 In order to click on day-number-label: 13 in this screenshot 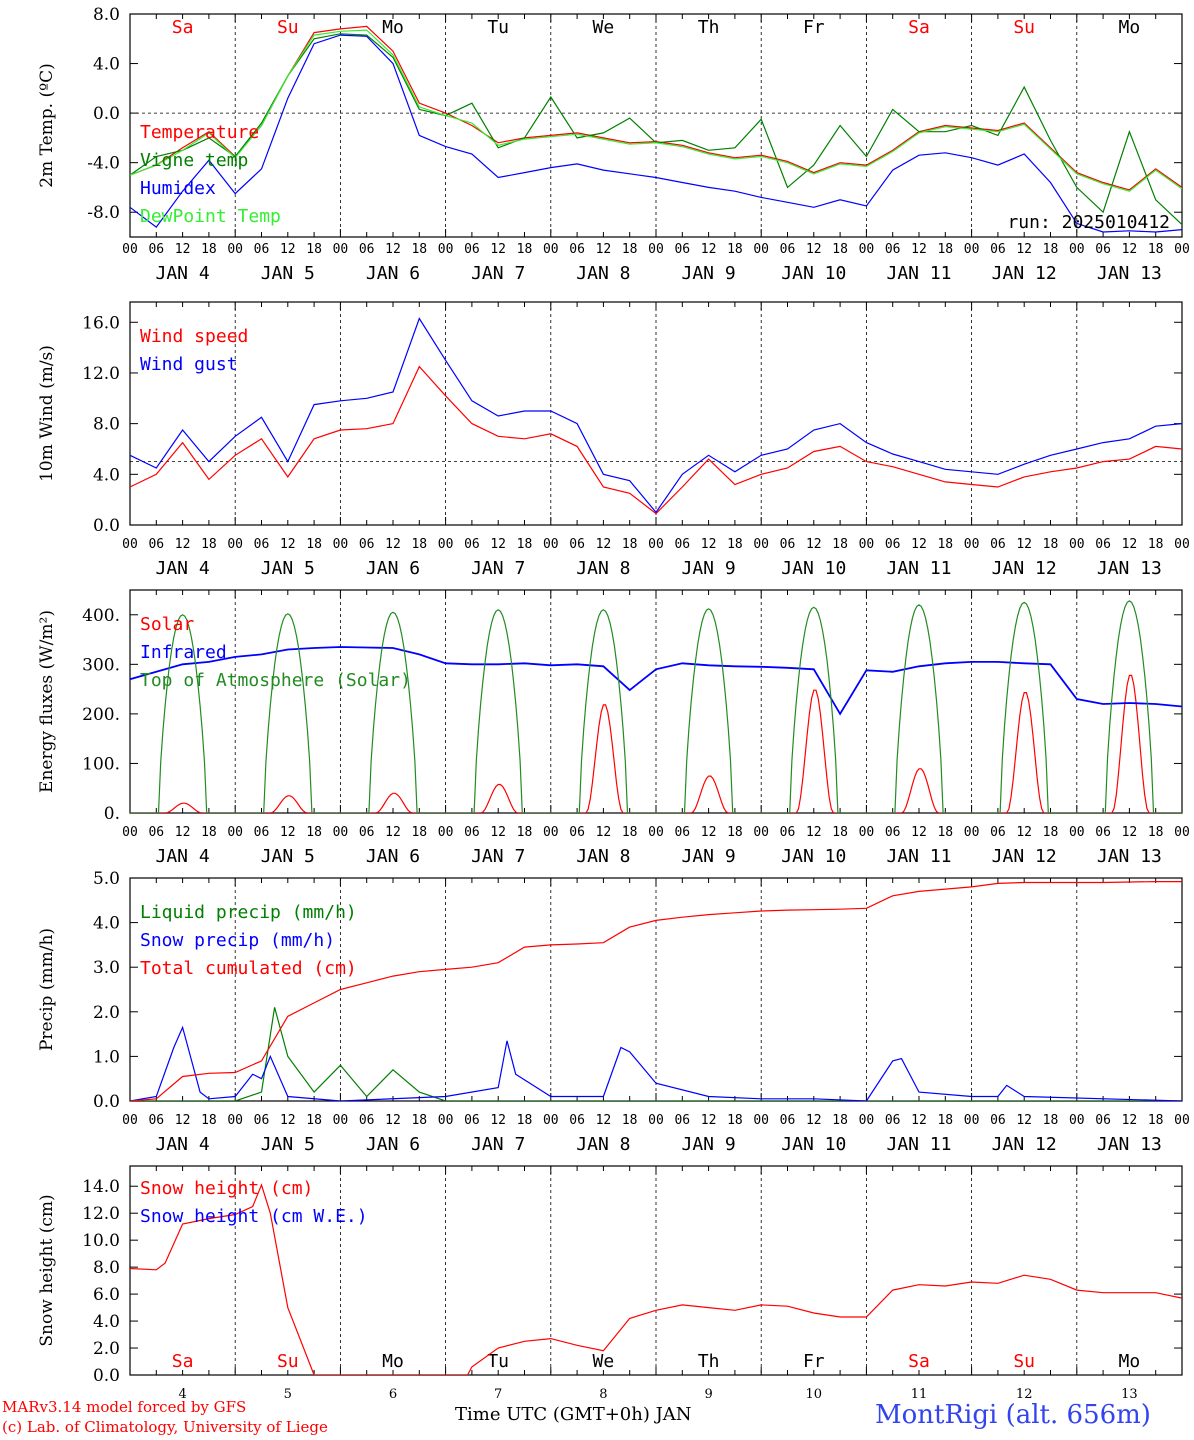, I will do `click(1129, 1394)`.